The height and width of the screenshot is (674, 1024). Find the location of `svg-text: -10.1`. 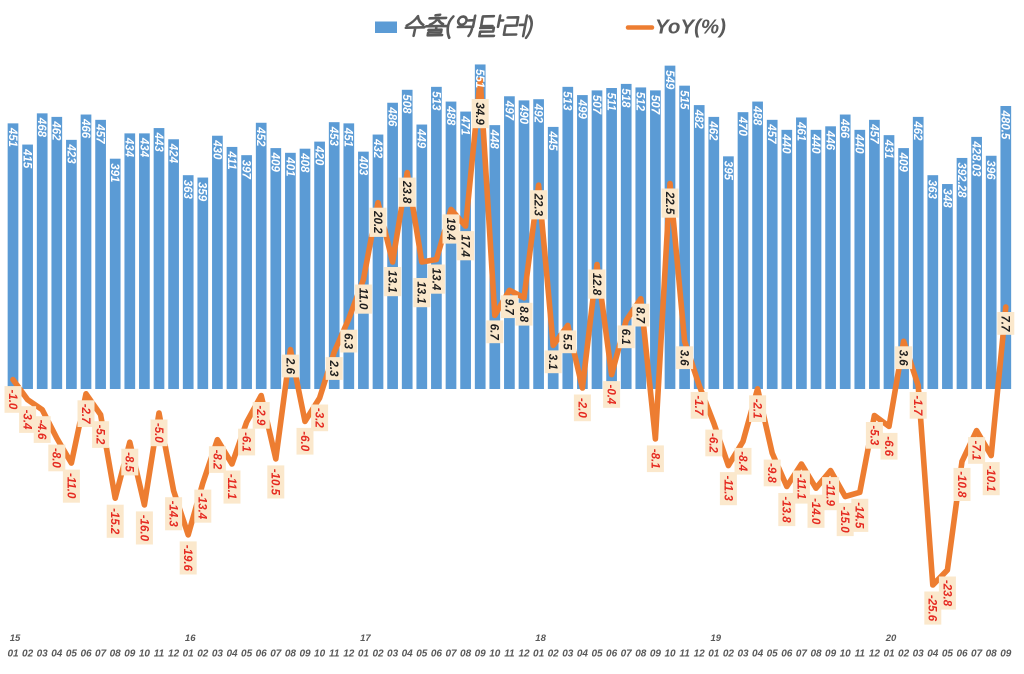

svg-text: -10.1 is located at coordinates (990, 479).